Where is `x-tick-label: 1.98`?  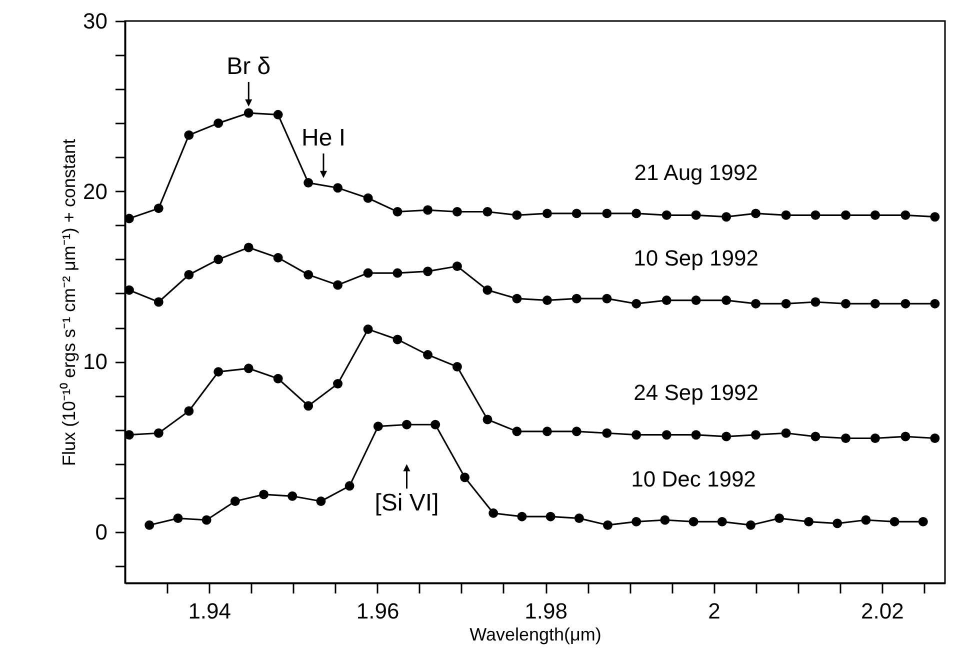 x-tick-label: 1.98 is located at coordinates (546, 611).